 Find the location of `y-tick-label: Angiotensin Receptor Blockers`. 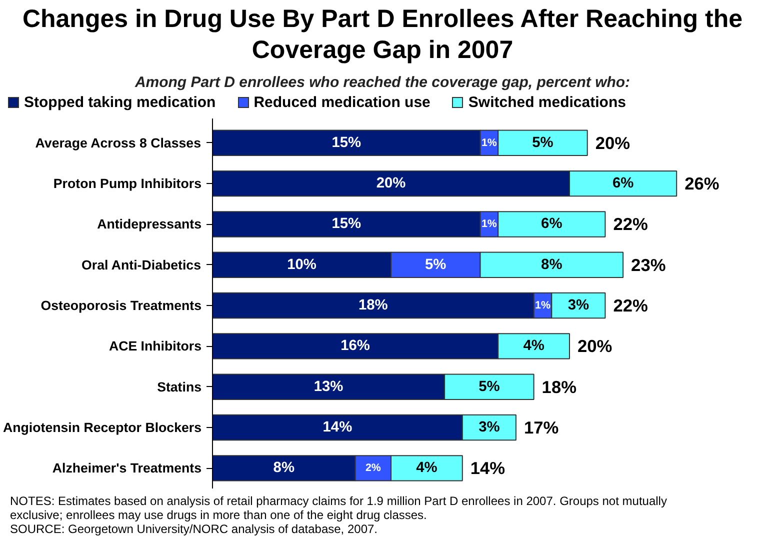

y-tick-label: Angiotensin Receptor Blockers is located at coordinates (102, 428).